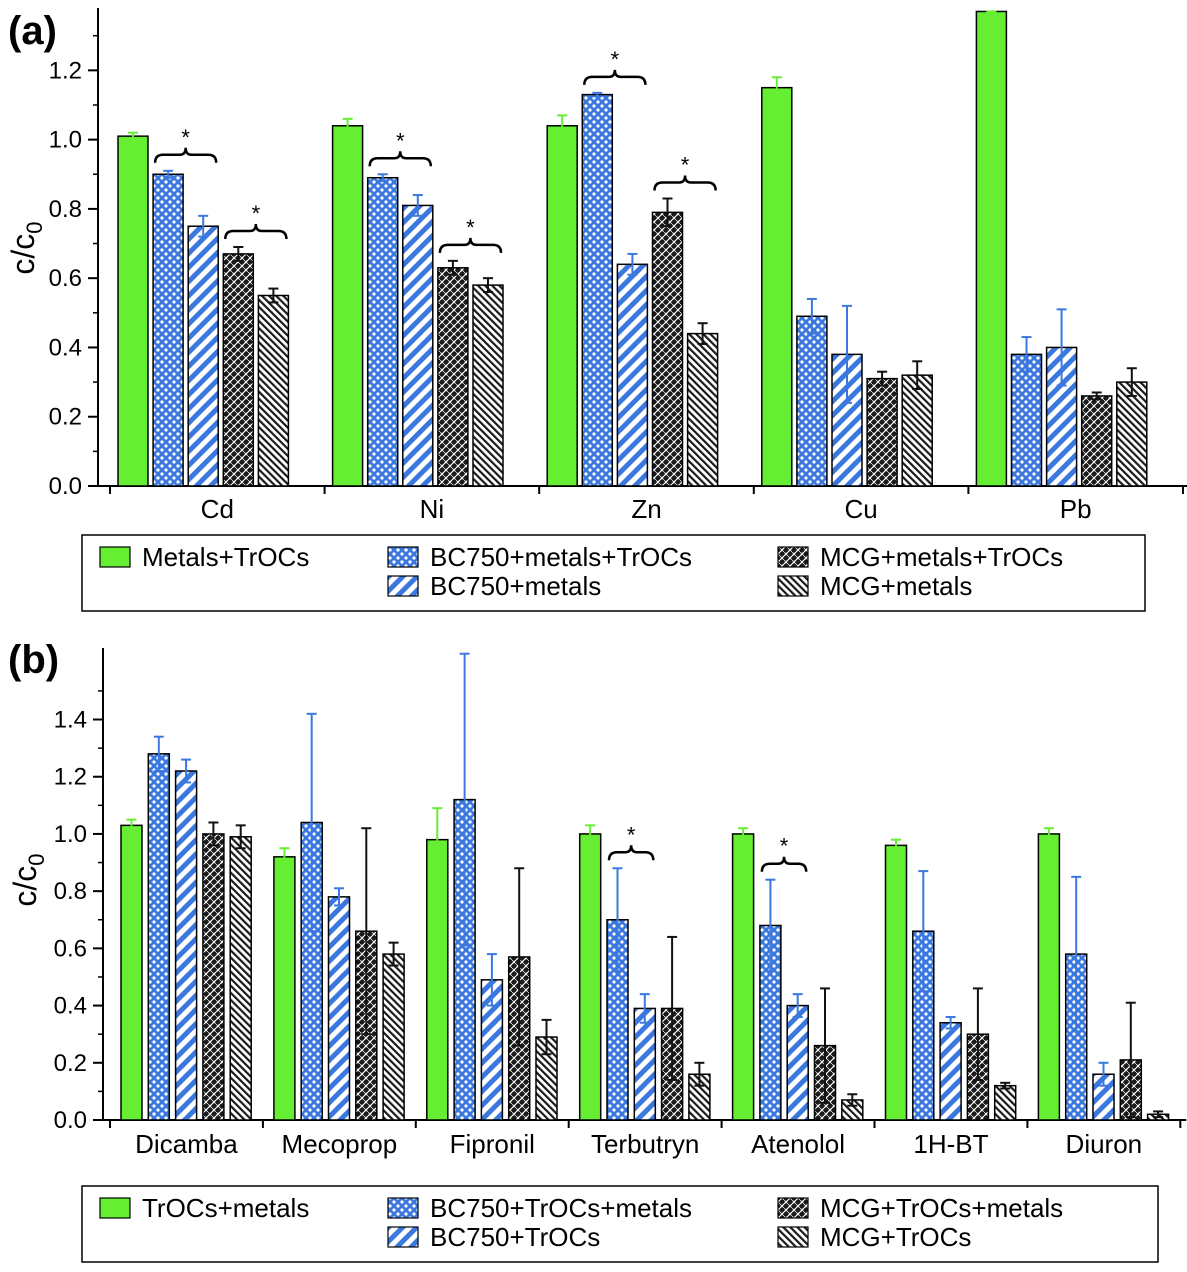  Describe the element at coordinates (645, 1144) in the screenshot. I see `x-tick-label: Terbutryn` at that location.